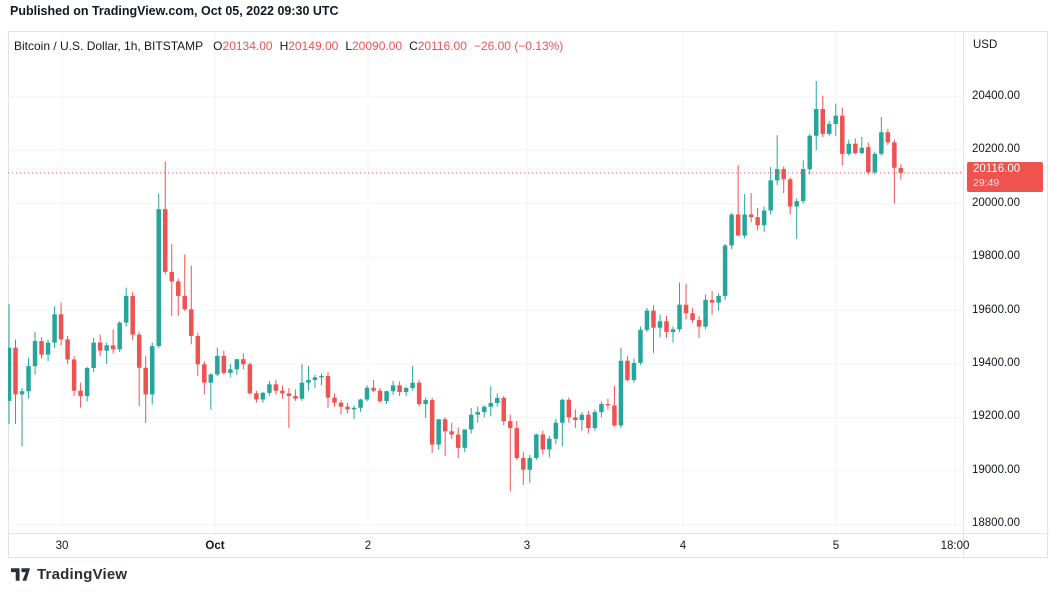 The height and width of the screenshot is (600, 1050). What do you see at coordinates (996, 363) in the screenshot?
I see `price-axis-label: 19400.00` at bounding box center [996, 363].